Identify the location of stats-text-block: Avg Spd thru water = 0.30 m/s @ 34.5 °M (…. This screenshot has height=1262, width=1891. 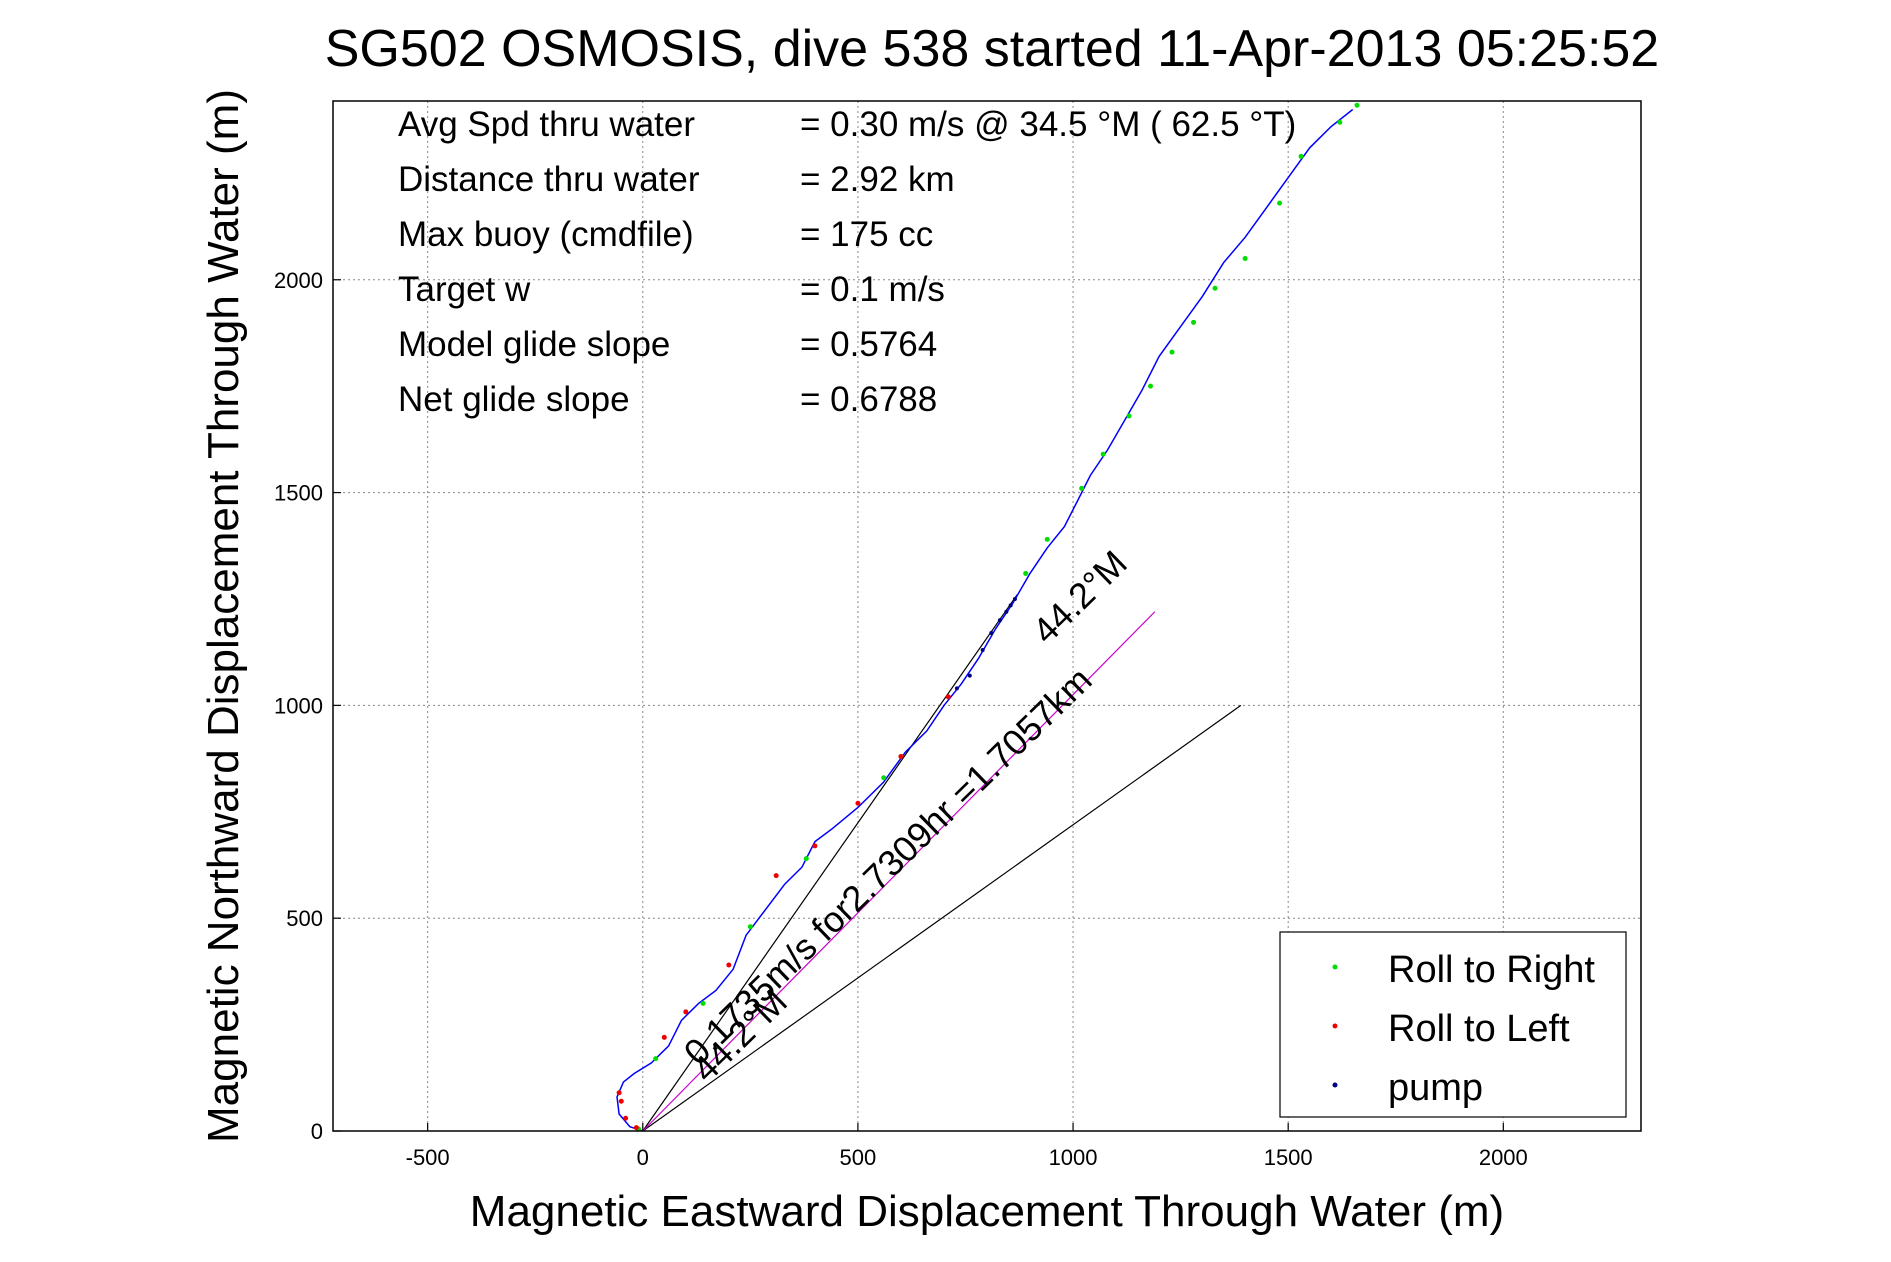
(847, 262).